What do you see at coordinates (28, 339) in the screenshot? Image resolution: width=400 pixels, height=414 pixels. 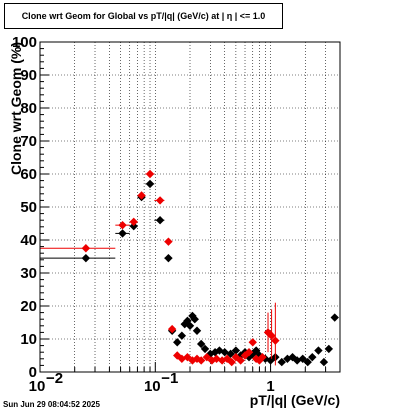 I see `y-tick-label: 10` at bounding box center [28, 339].